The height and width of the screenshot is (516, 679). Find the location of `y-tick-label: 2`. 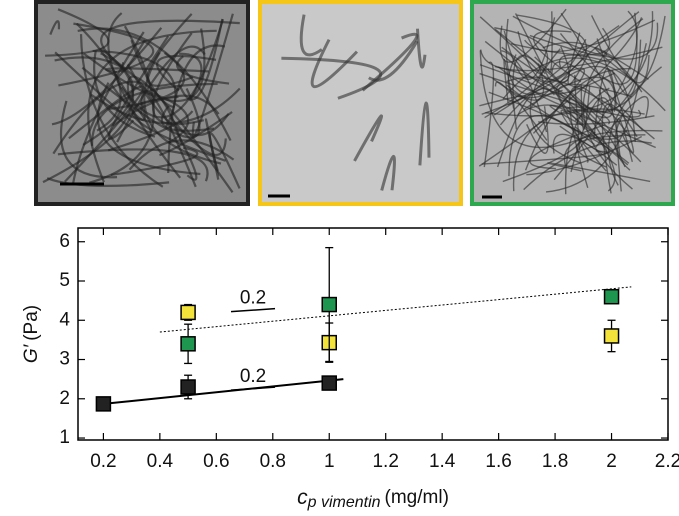

y-tick-label: 2 is located at coordinates (64, 398).